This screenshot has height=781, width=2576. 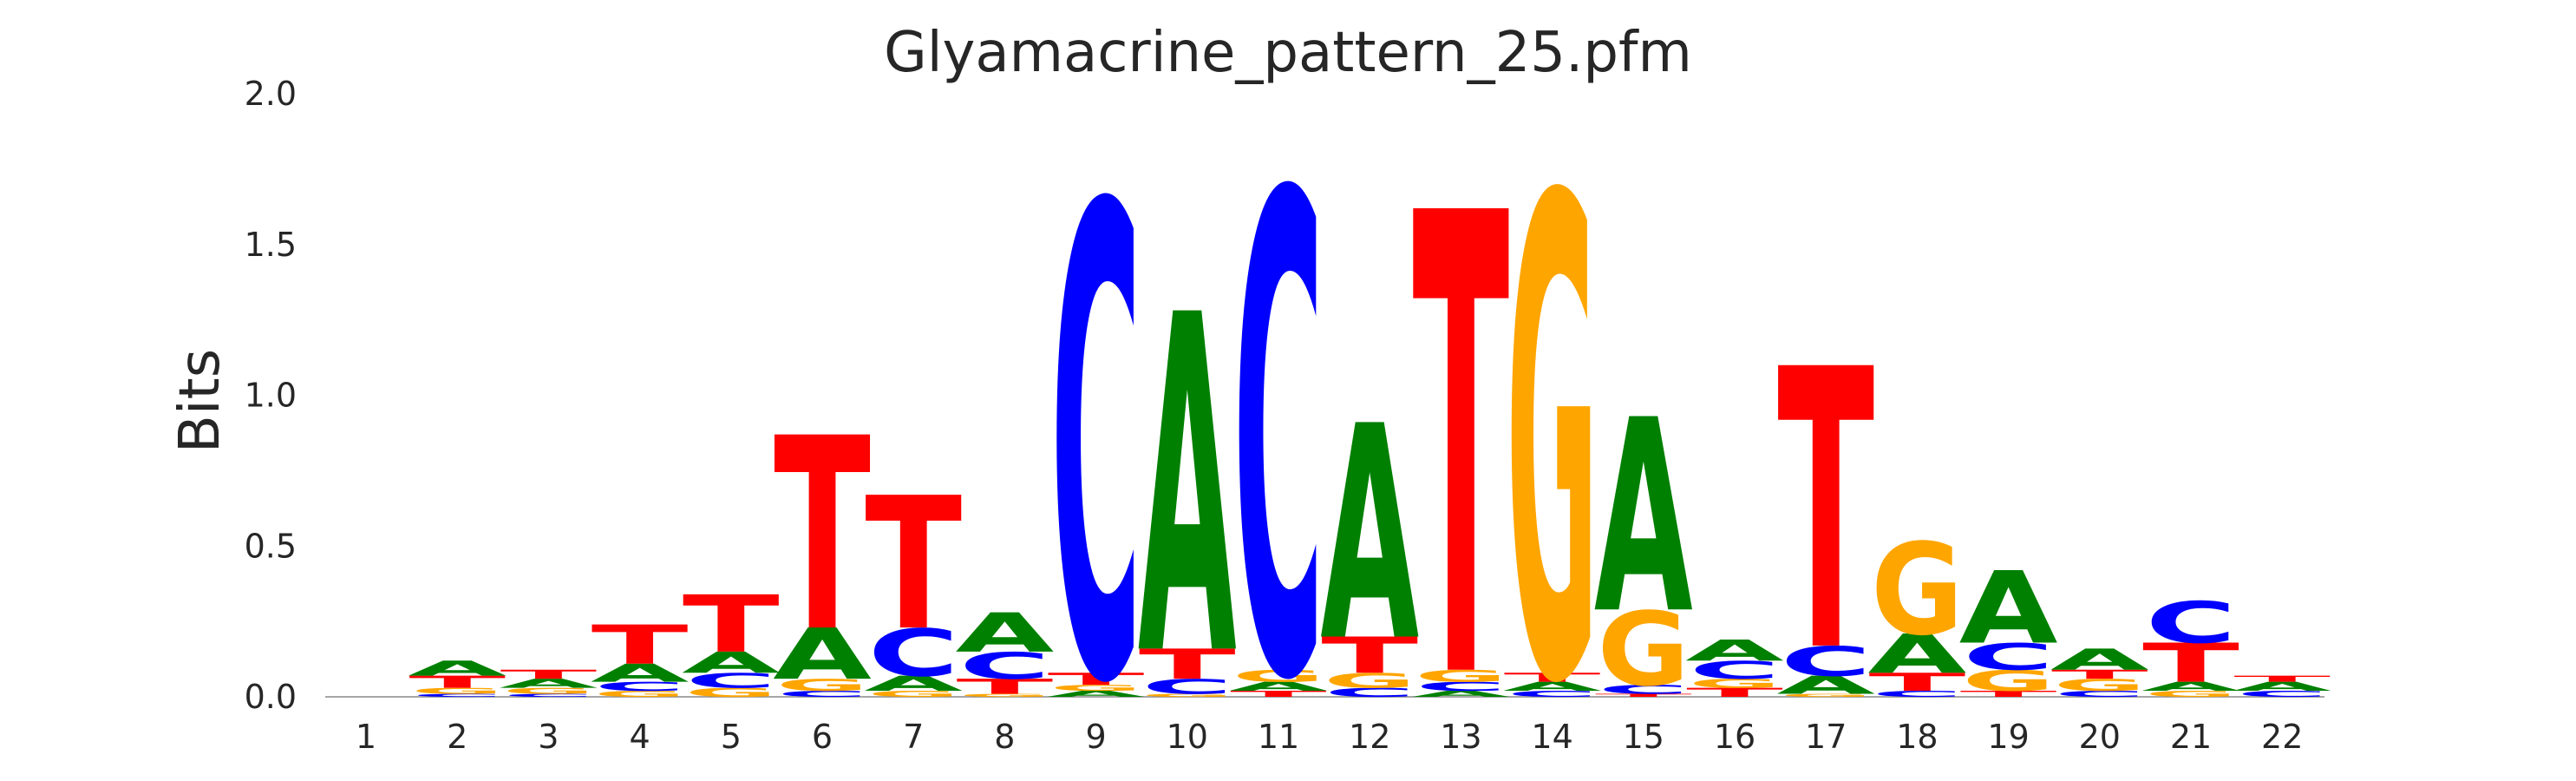 I want to click on y-tick-label: 0.0, so click(x=271, y=697).